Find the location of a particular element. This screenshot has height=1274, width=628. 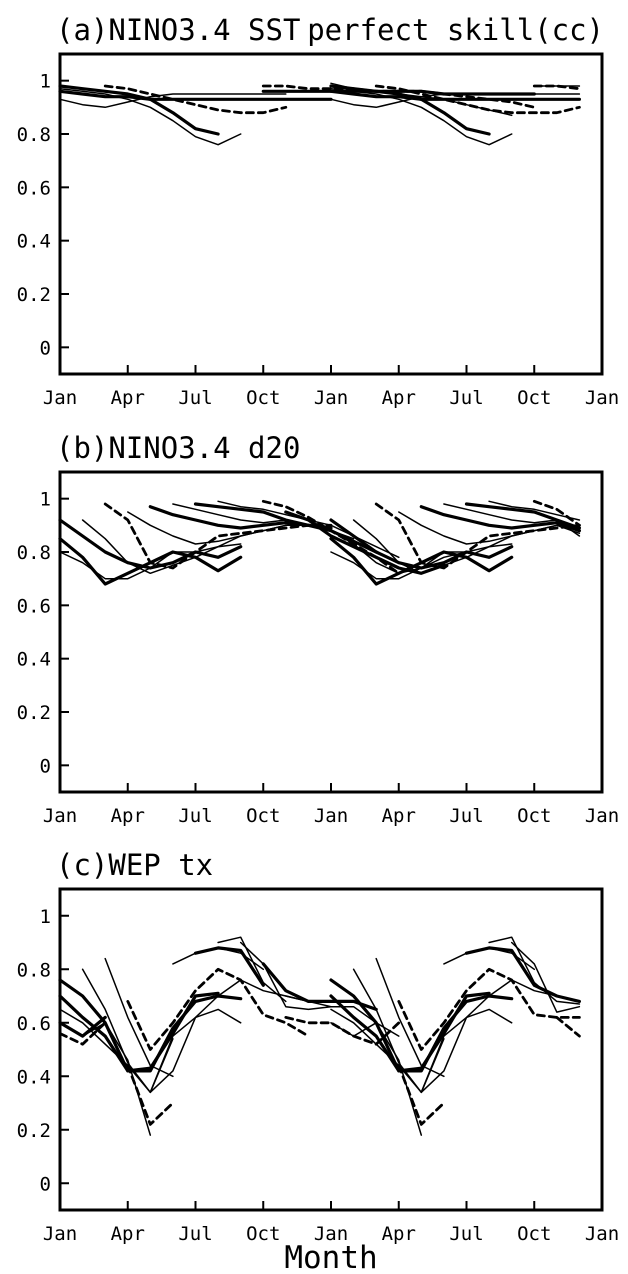

x-axis-label: Month is located at coordinates (330, 1257).